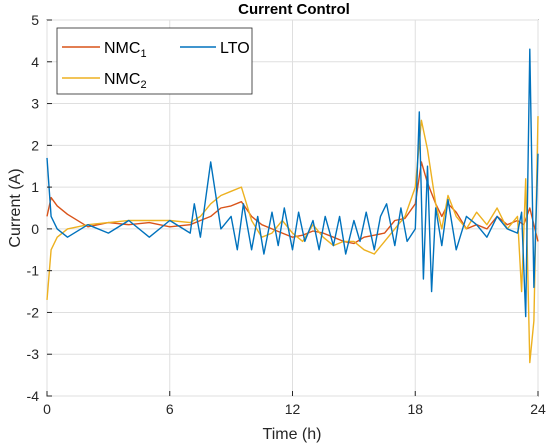 The height and width of the screenshot is (448, 550). What do you see at coordinates (125, 81) in the screenshot?
I see `legend-label-nmc2: NMC2` at bounding box center [125, 81].